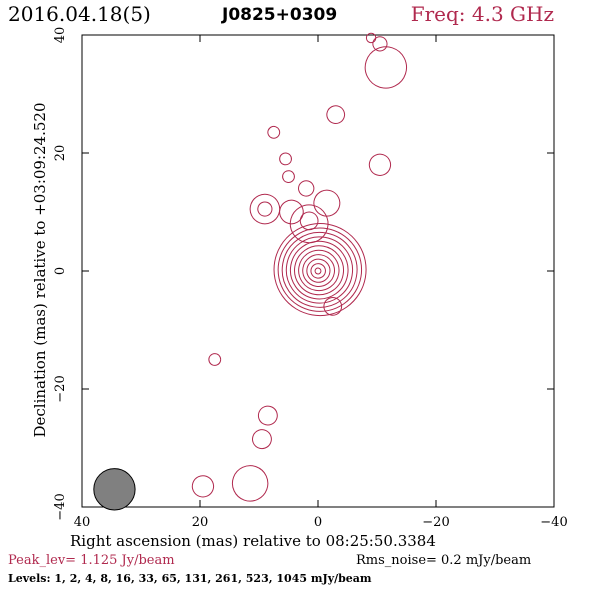  Describe the element at coordinates (79, 14) in the screenshot. I see `observation-date: 2016.04.18(5)` at that location.